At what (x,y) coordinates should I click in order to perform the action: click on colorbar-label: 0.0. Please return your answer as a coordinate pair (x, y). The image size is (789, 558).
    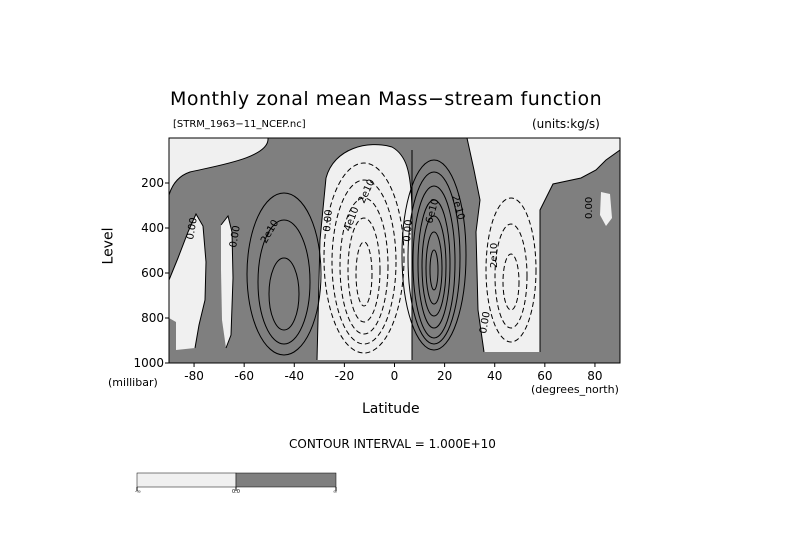
    Looking at the image, I should click on (236, 492).